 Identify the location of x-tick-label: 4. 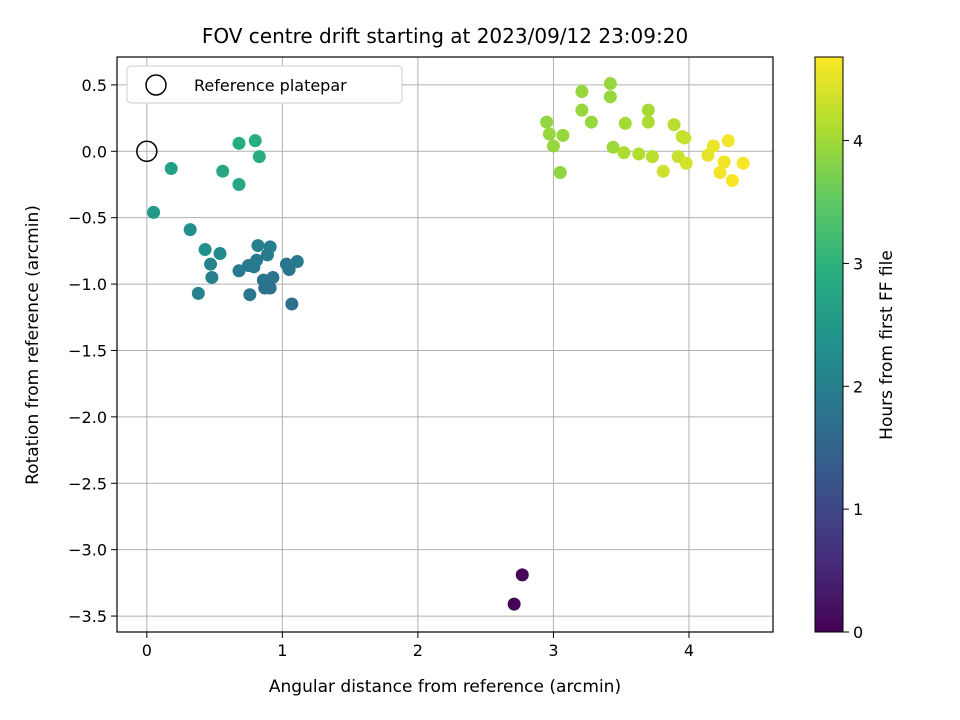
(689, 650).